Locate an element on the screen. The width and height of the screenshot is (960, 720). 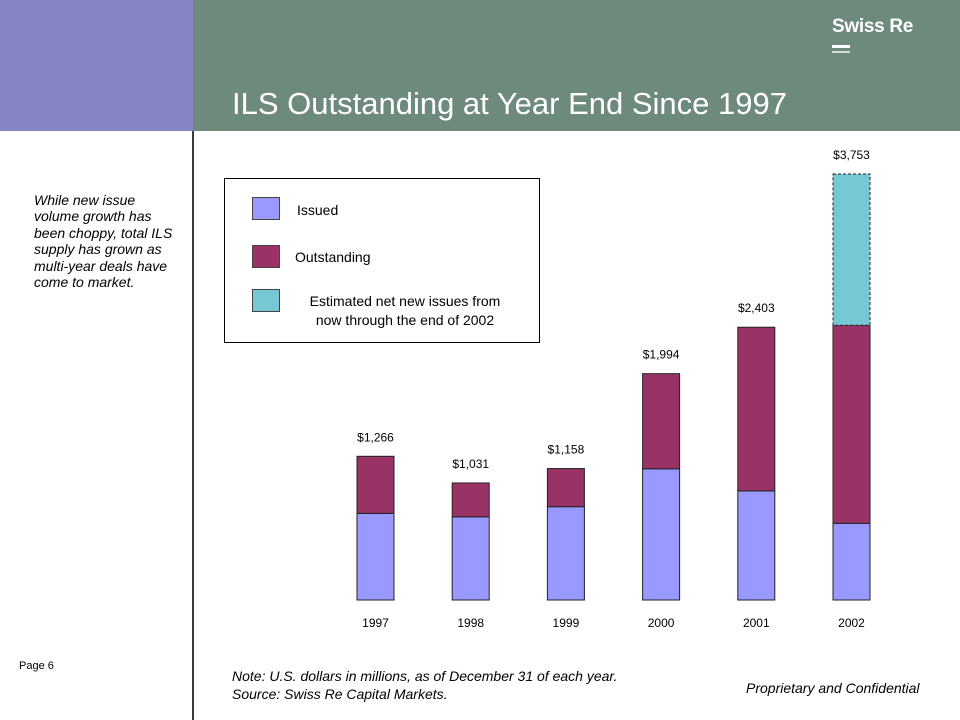
bar-segment-issued-2000 is located at coordinates (661, 534).